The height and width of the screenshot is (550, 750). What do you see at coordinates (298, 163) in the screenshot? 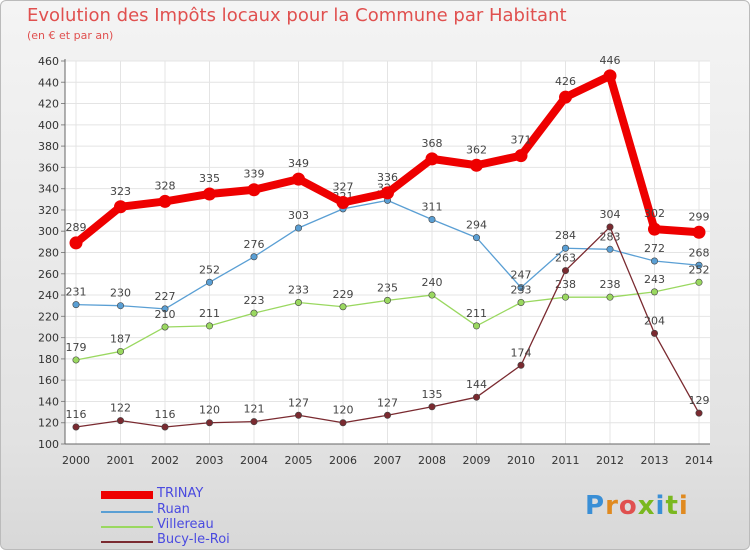
I see `data-label-trinay: 349` at bounding box center [298, 163].